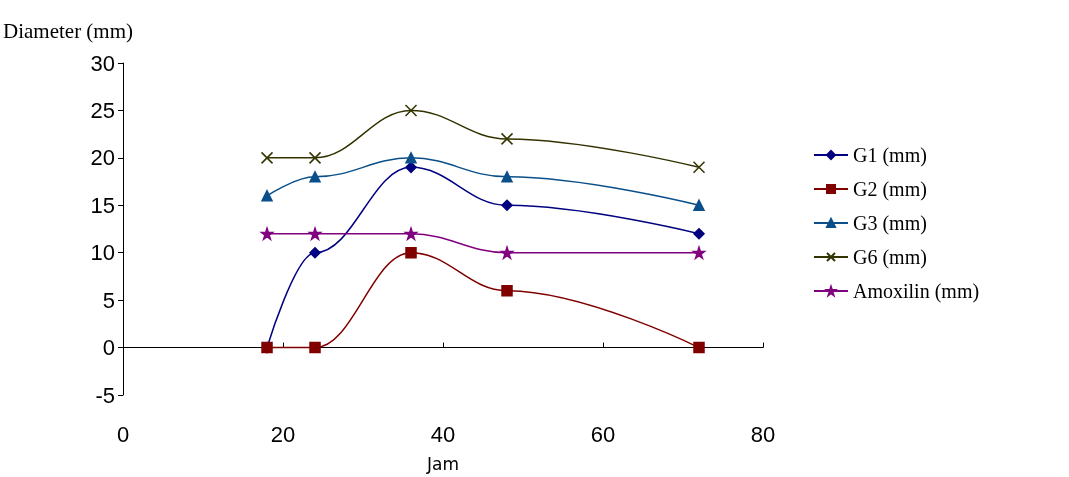  Describe the element at coordinates (103, 158) in the screenshot. I see `y-tick-label: 20` at that location.